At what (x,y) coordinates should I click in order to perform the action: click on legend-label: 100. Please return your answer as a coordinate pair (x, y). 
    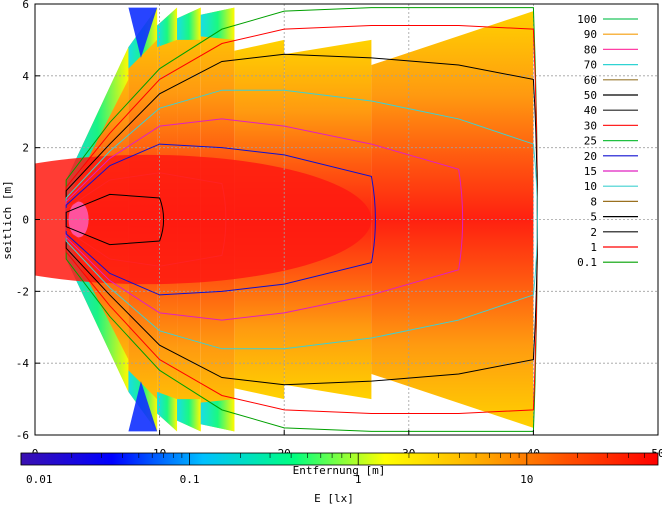
    Looking at the image, I should click on (587, 19).